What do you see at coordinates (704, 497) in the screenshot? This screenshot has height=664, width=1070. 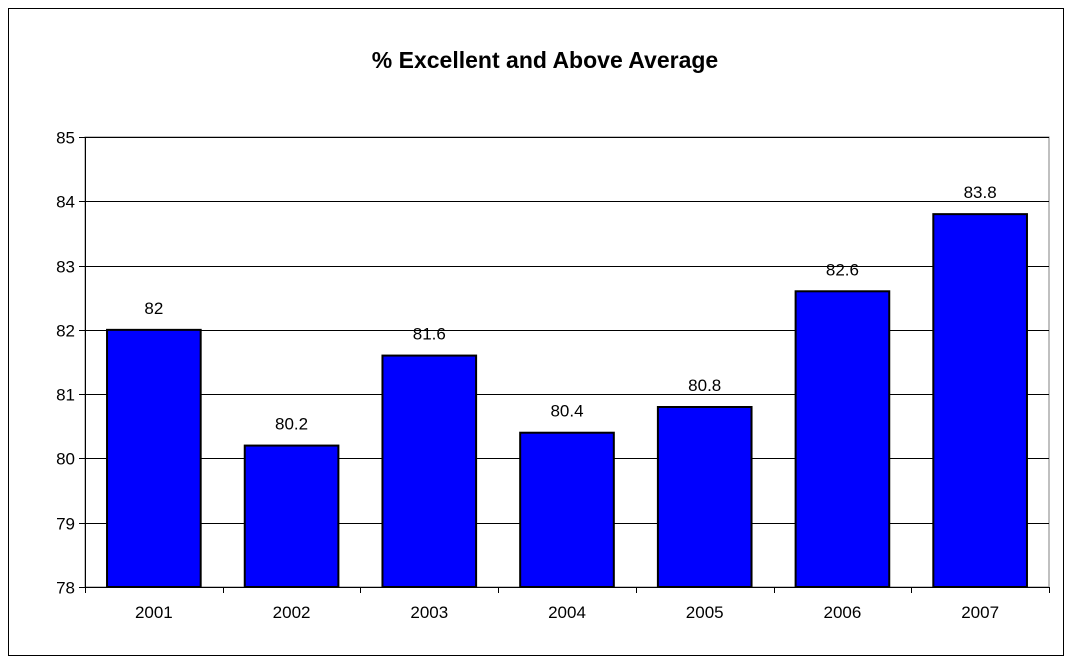 I see `bar-2005` at bounding box center [704, 497].